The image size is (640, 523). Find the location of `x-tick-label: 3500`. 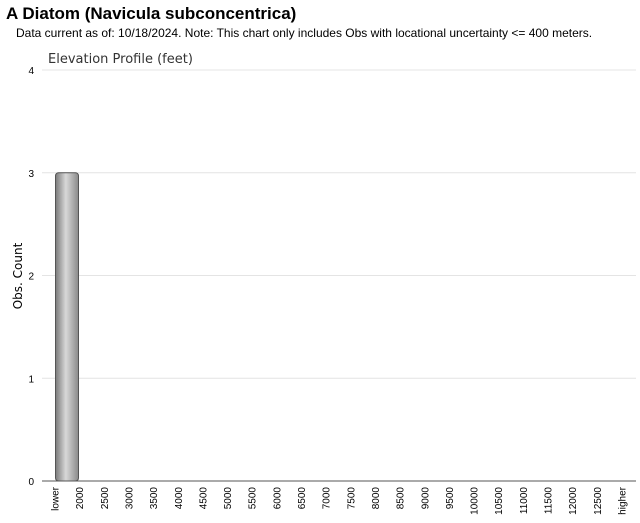

x-tick-label: 3500 is located at coordinates (154, 498).